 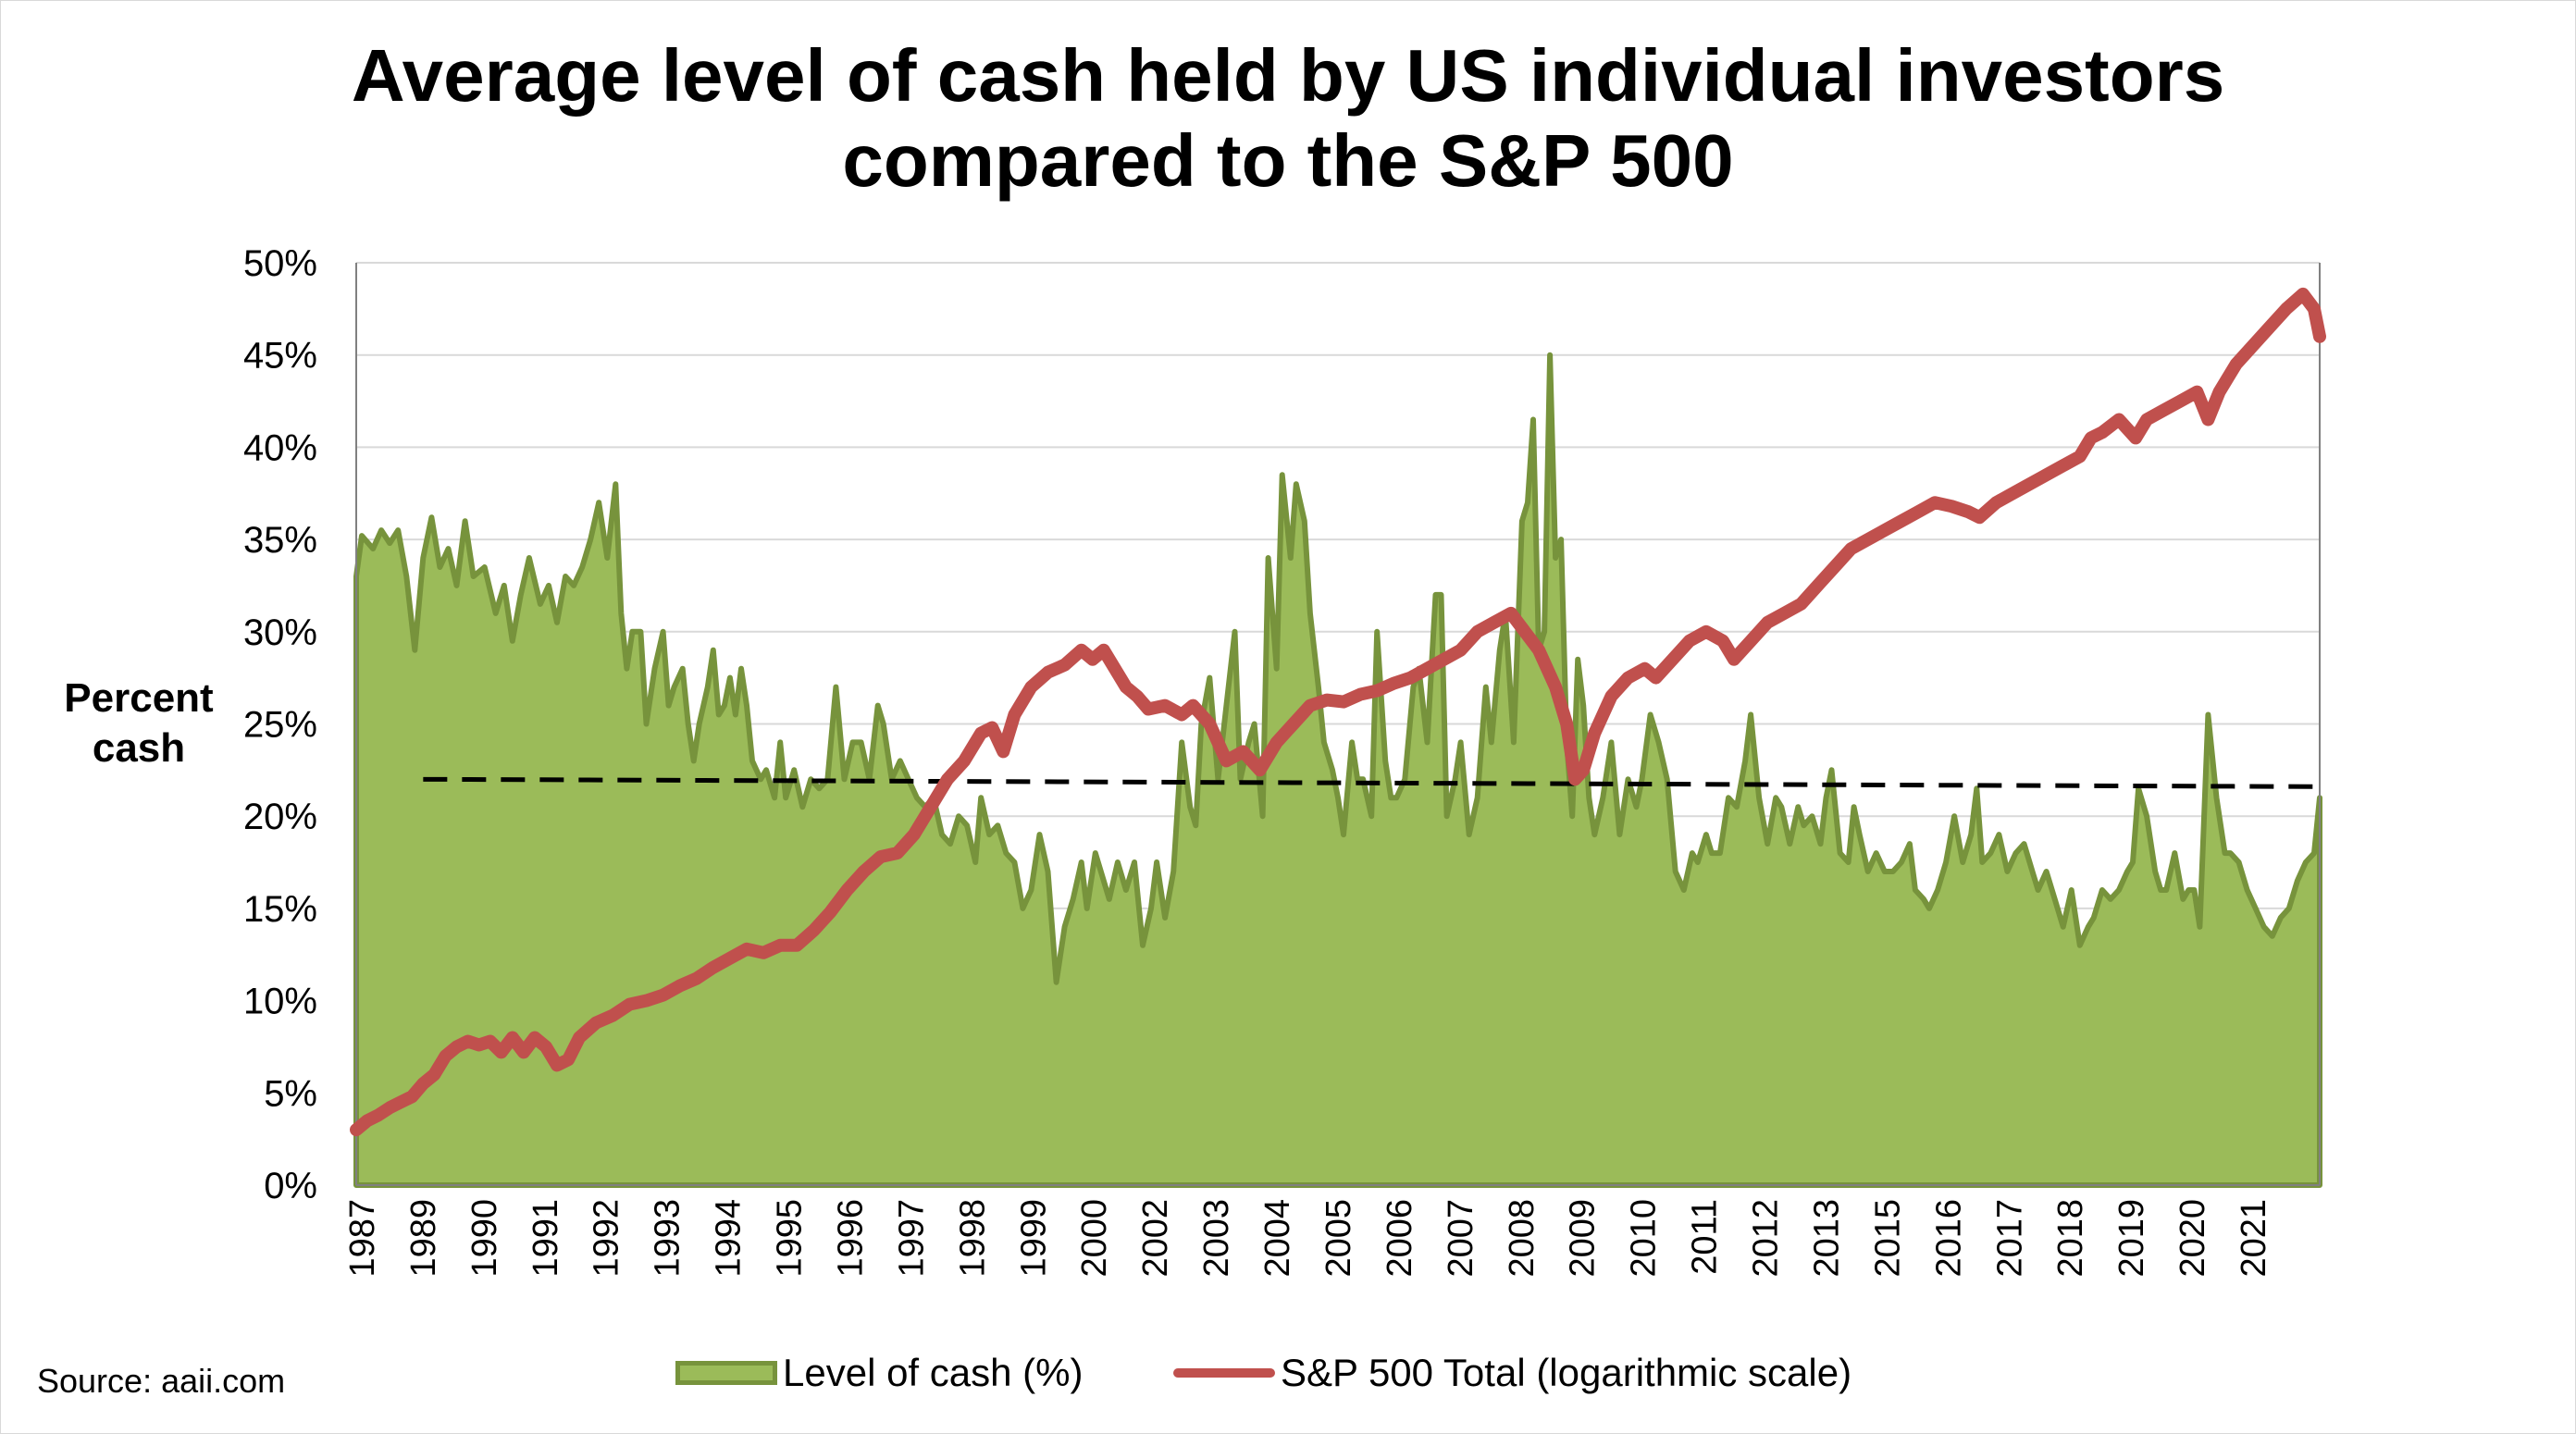 What do you see at coordinates (290, 1186) in the screenshot?
I see `y-tick-label: 0%` at bounding box center [290, 1186].